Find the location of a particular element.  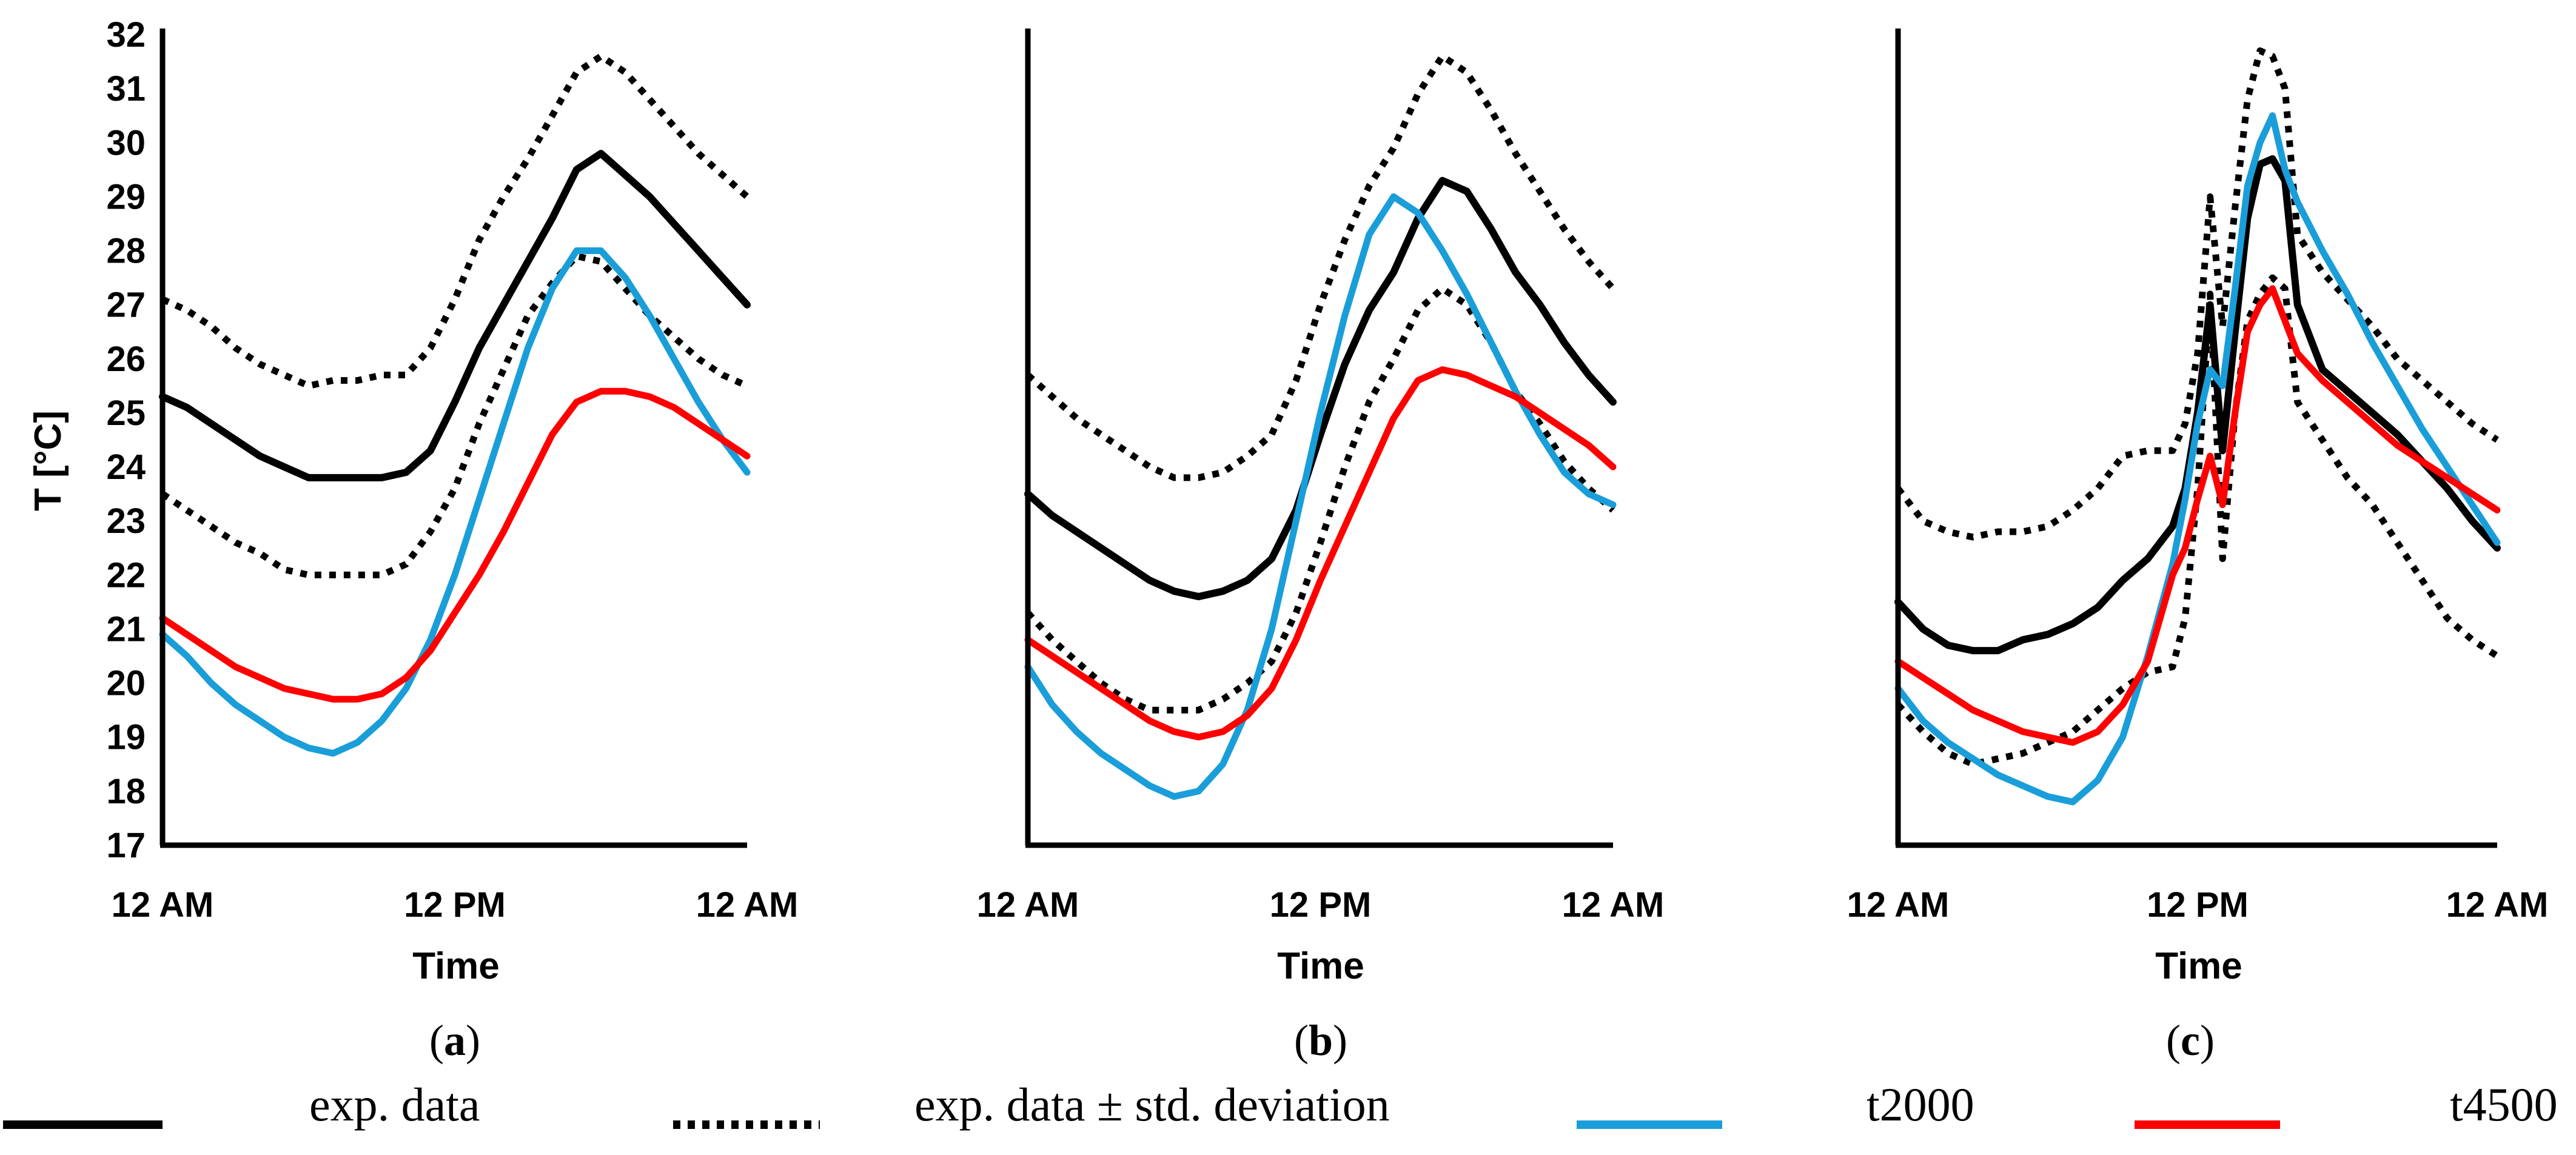

y-tick-label: 21 is located at coordinates (126, 629).